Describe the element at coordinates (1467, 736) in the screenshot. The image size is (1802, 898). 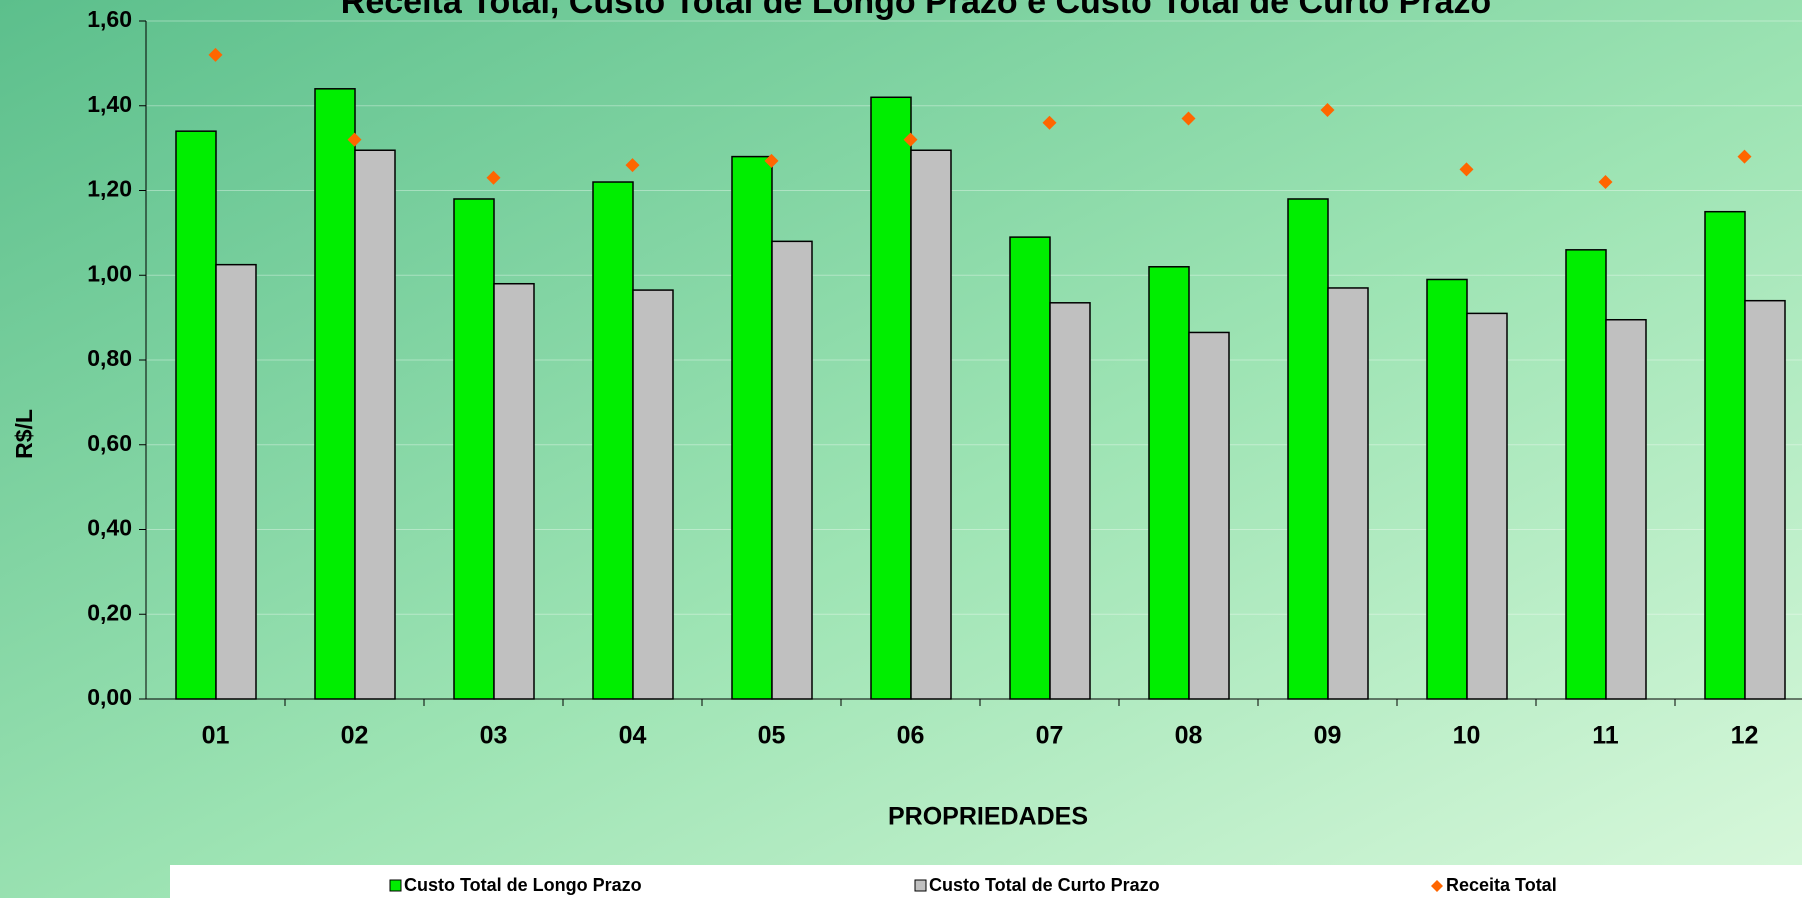
I see `x-tick-label: 10` at that location.